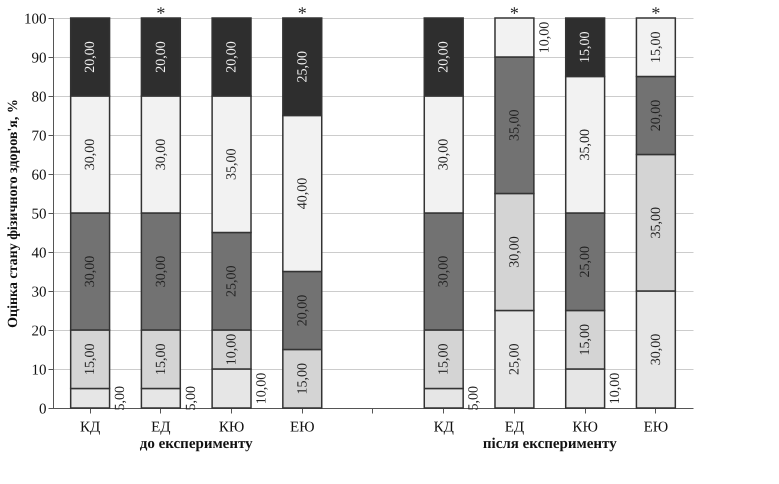 The width and height of the screenshot is (779, 484). Describe the element at coordinates (39, 292) in the screenshot. I see `y-tick-label: 30` at that location.